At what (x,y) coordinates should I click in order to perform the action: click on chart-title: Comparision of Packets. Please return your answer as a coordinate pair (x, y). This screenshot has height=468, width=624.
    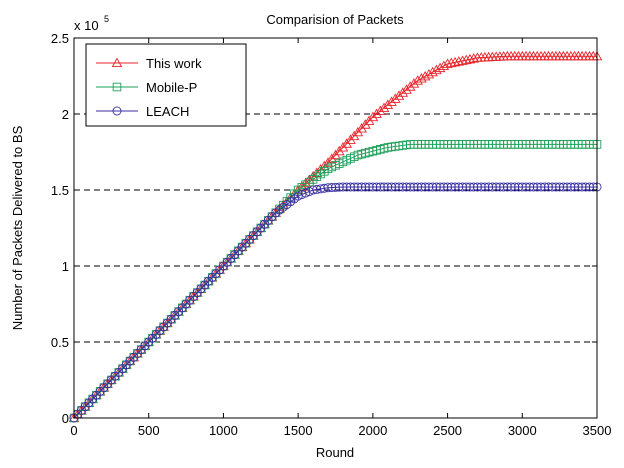
    Looking at the image, I should click on (335, 19).